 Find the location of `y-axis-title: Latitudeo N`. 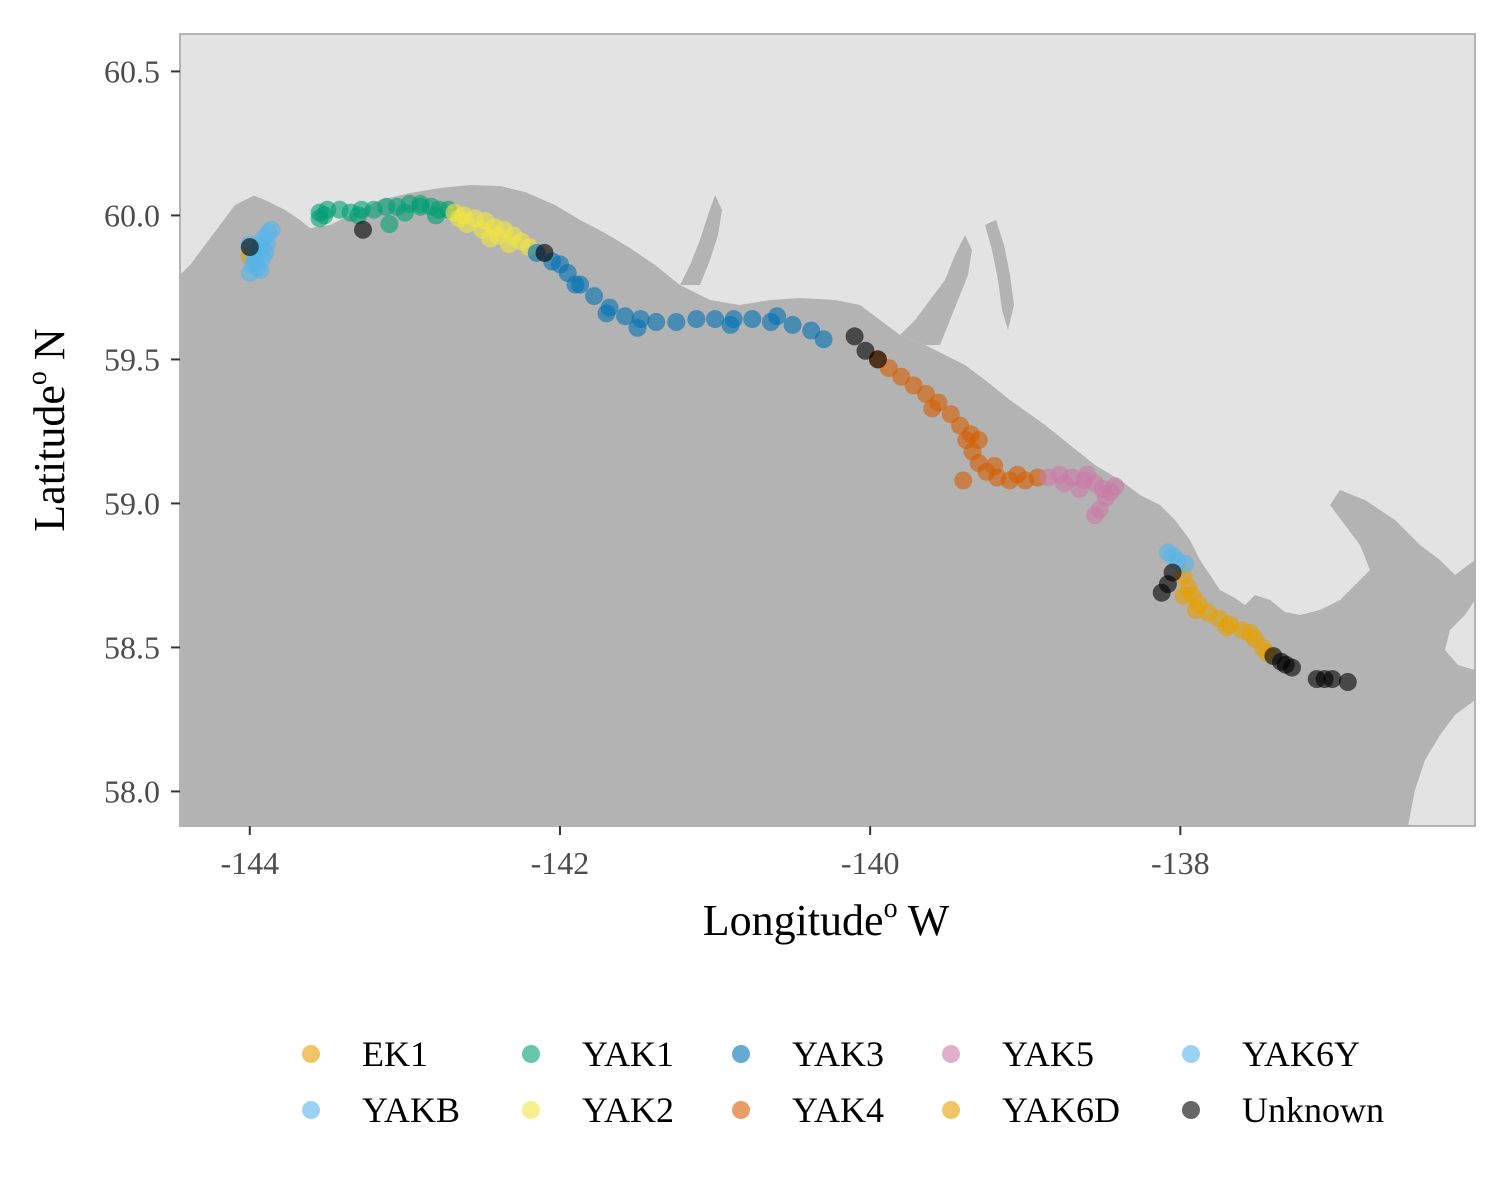

y-axis-title: Latitudeo N is located at coordinates (48, 429).